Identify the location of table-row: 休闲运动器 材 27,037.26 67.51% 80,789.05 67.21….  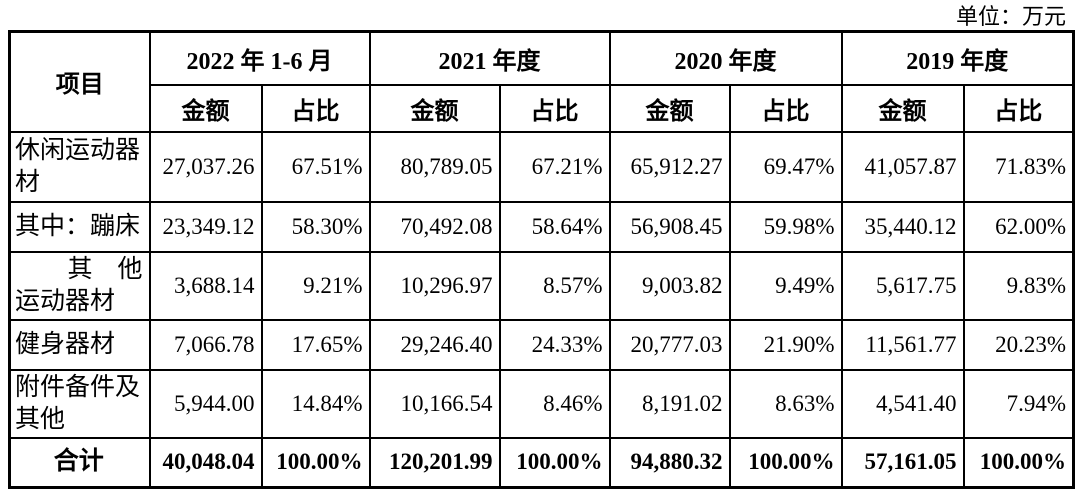
(541, 166).